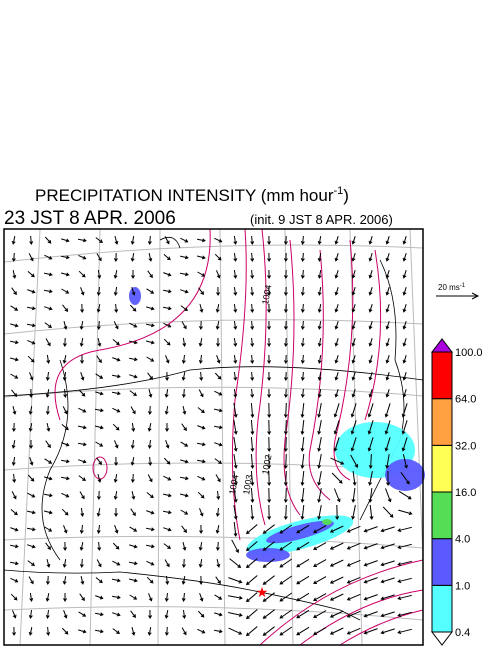  Describe the element at coordinates (346, 195) in the screenshot. I see `title-close: )` at that location.